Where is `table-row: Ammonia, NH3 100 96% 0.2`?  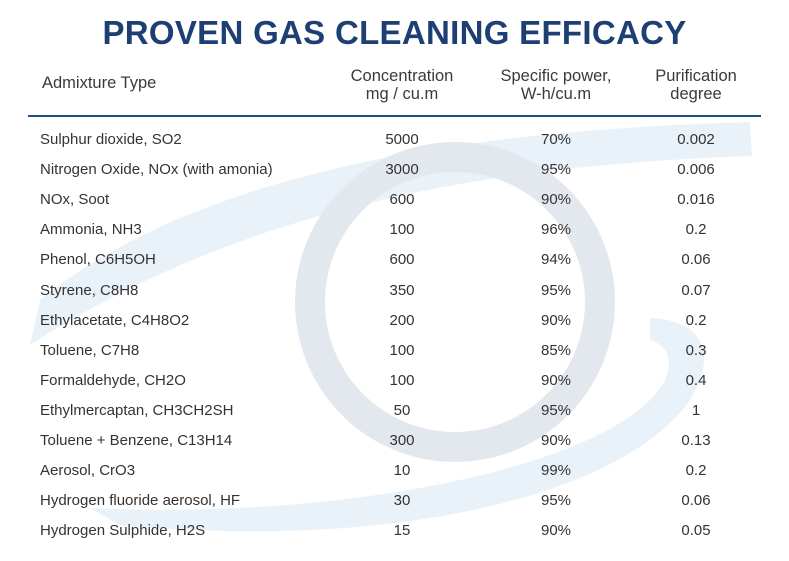
table-row: Ammonia, NH3 100 96% 0.2 is located at coordinates (394, 230).